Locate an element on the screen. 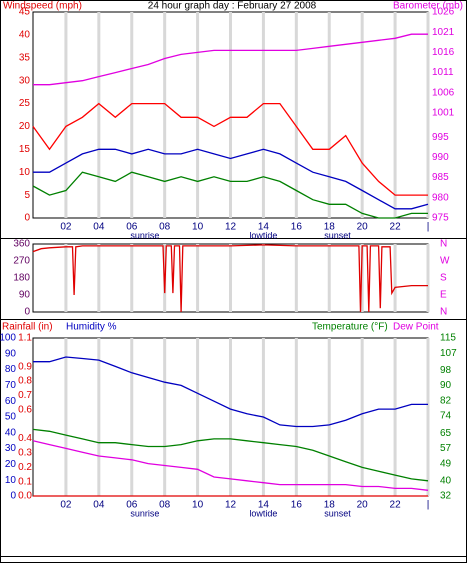  y-tick-label: 45 is located at coordinates (25, 12).